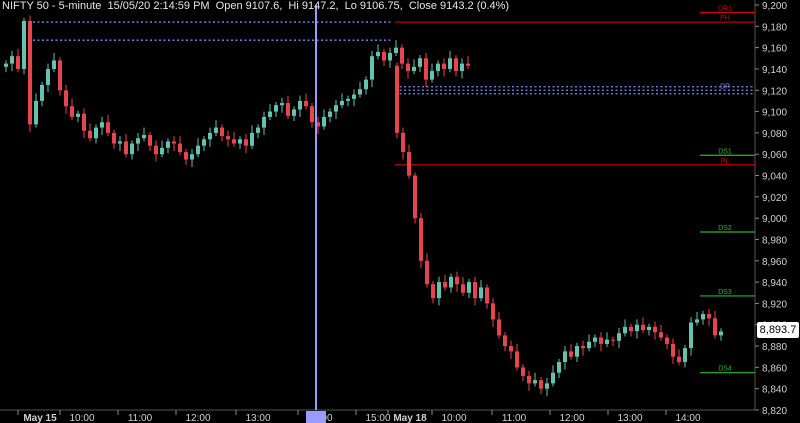 This screenshot has height=423, width=800. Describe the element at coordinates (774, 155) in the screenshot. I see `y-tick-label: 9,060` at that location.